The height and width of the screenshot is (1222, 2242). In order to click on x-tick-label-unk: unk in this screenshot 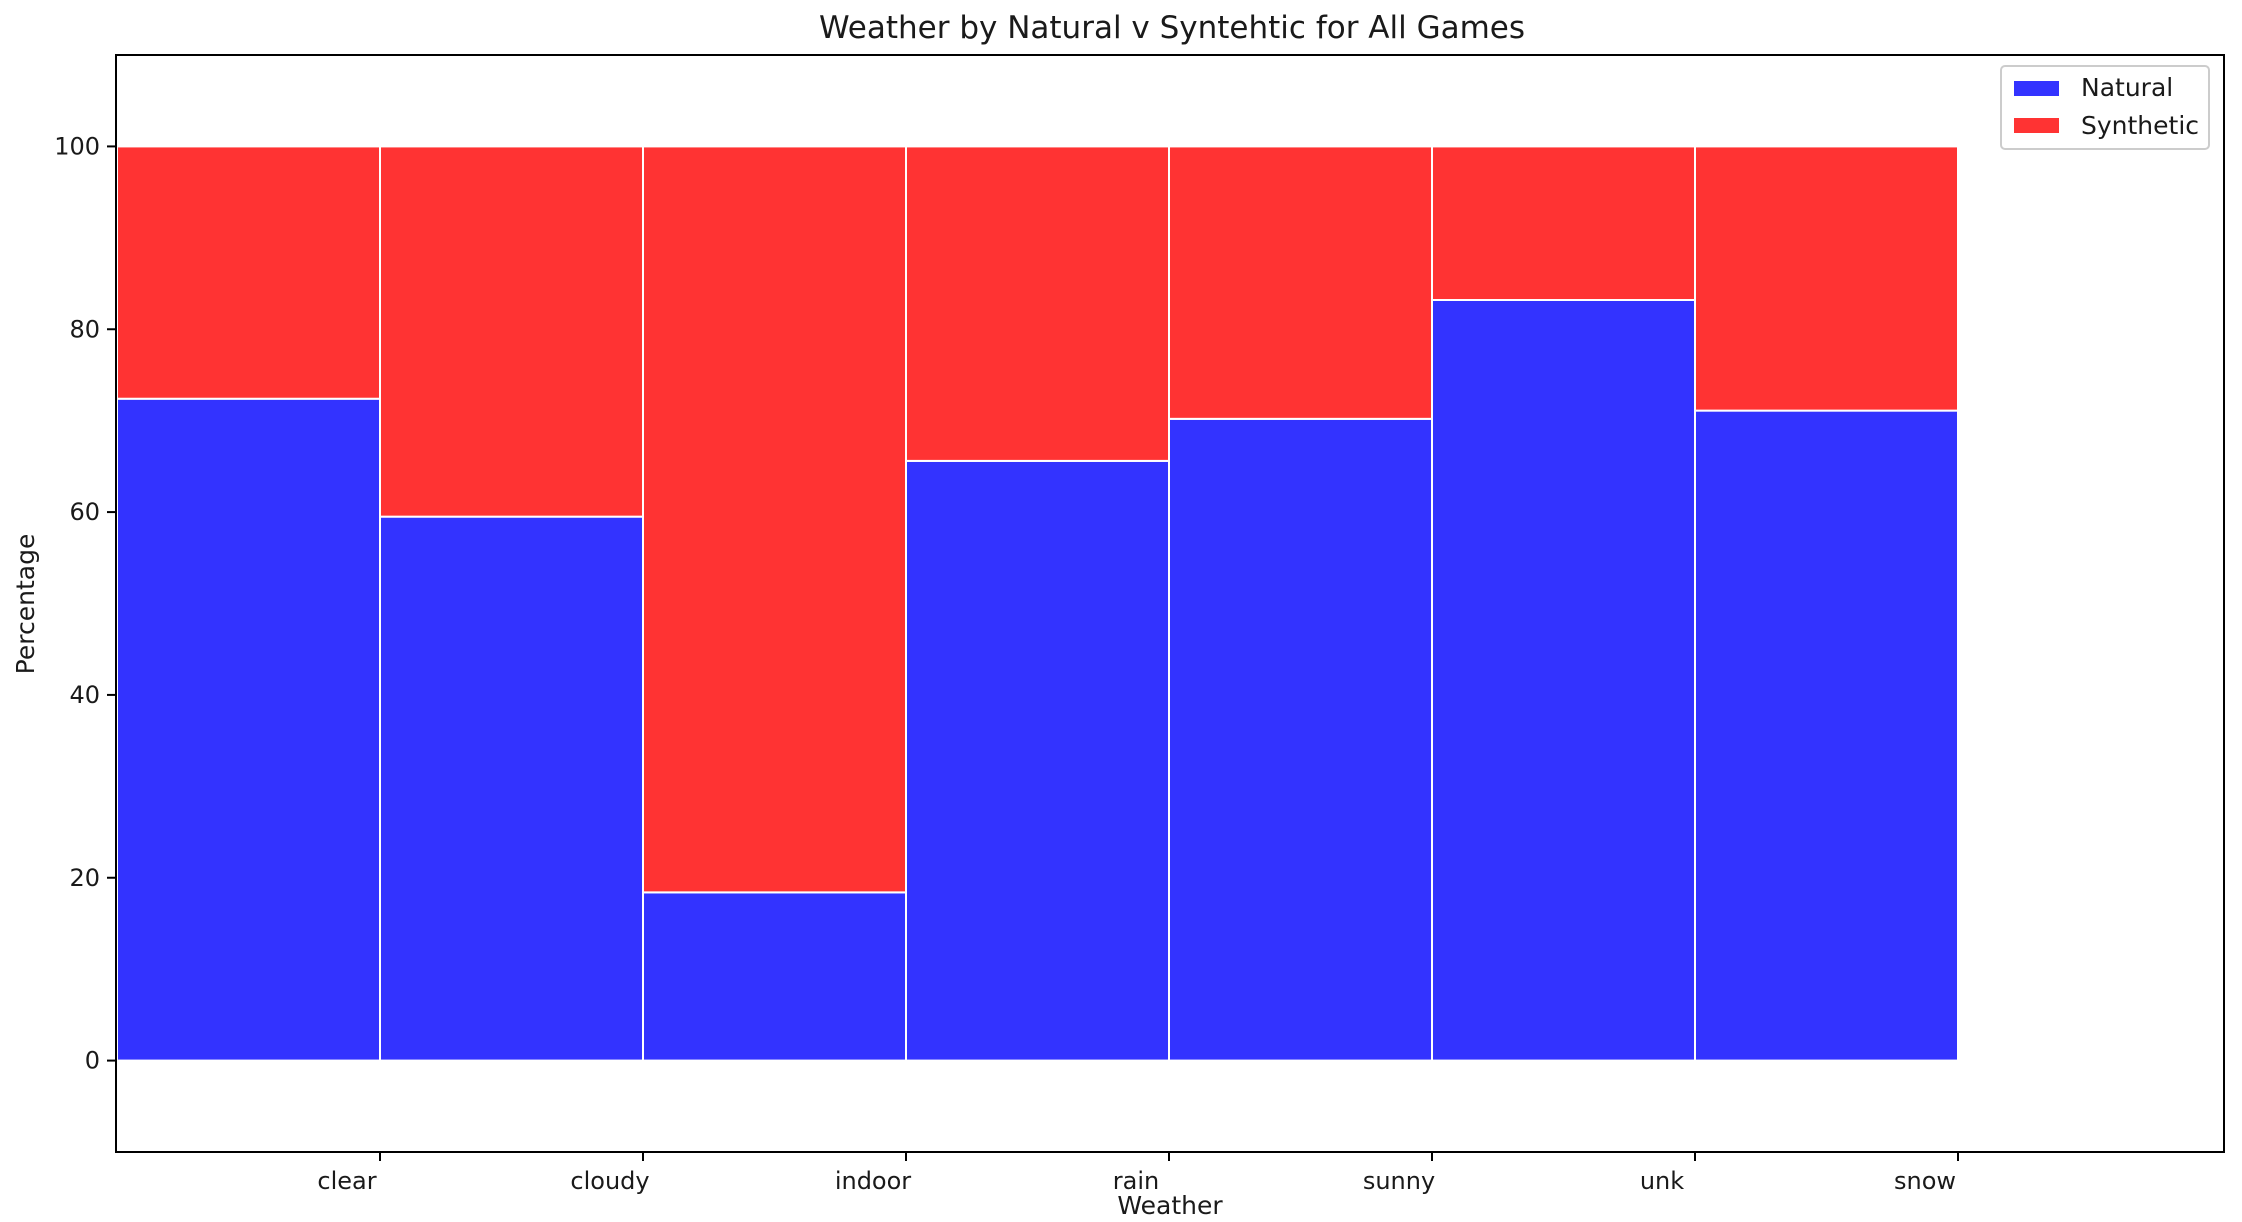, I will do `click(1662, 1181)`.